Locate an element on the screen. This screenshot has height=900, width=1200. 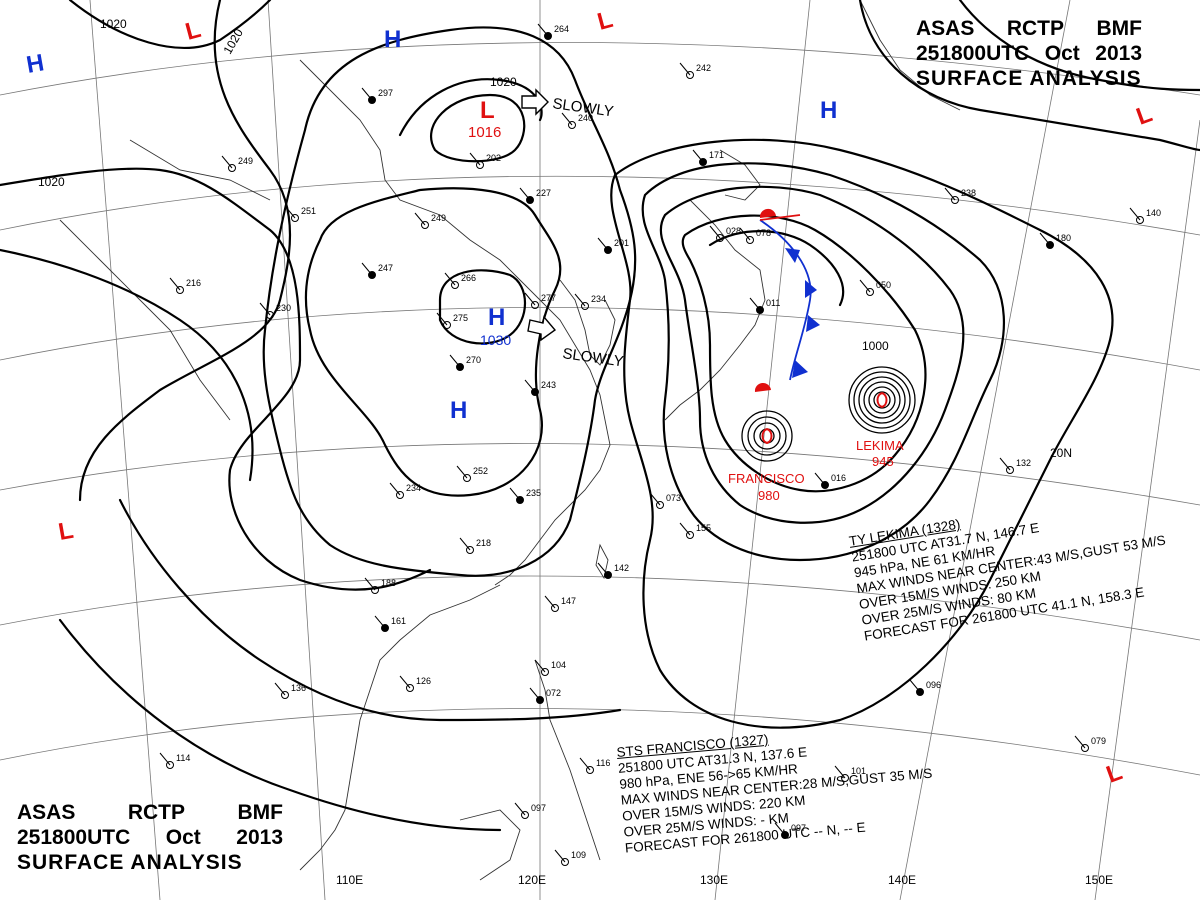
station-pressure-value: 132 is located at coordinates (1023, 463).